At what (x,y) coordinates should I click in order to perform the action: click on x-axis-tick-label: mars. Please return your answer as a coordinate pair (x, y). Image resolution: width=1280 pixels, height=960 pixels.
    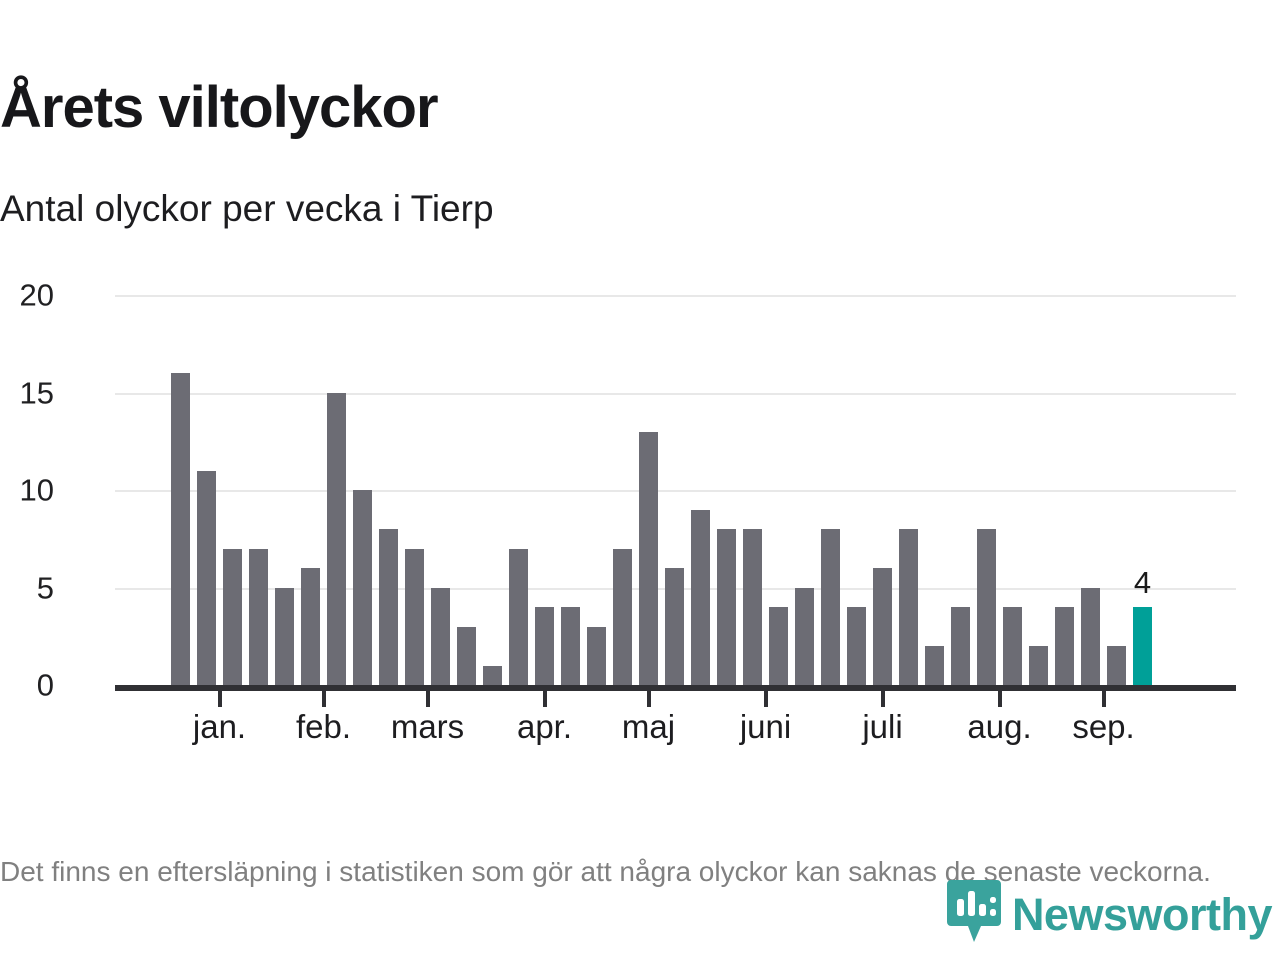
    Looking at the image, I should click on (427, 726).